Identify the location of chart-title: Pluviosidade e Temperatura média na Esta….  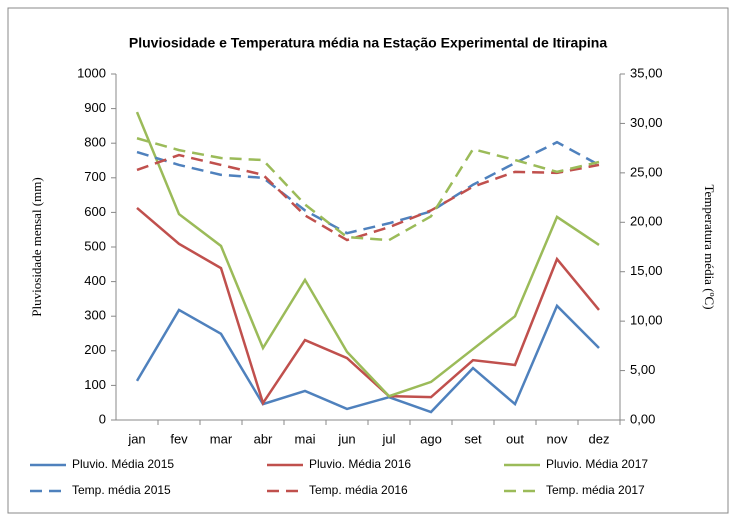
(368, 43).